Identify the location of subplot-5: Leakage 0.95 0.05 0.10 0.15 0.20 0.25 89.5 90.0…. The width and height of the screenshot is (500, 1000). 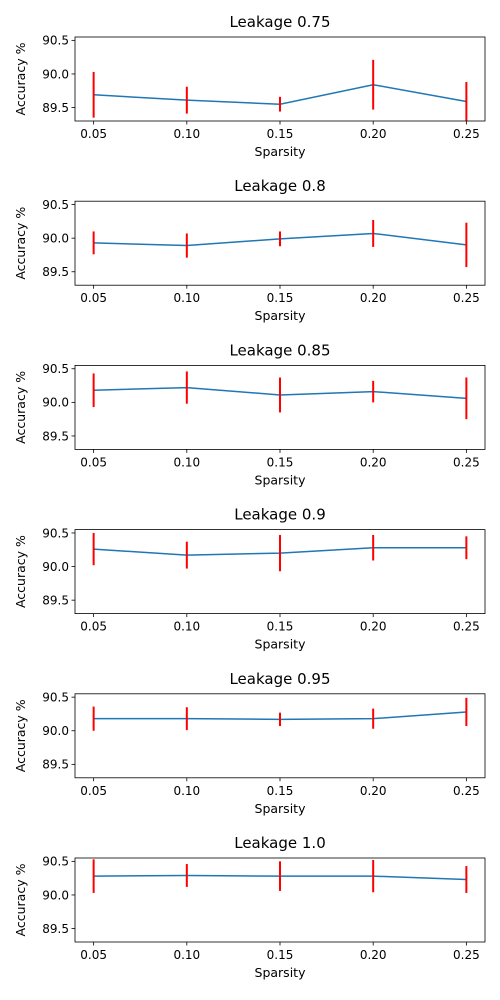
(249, 743).